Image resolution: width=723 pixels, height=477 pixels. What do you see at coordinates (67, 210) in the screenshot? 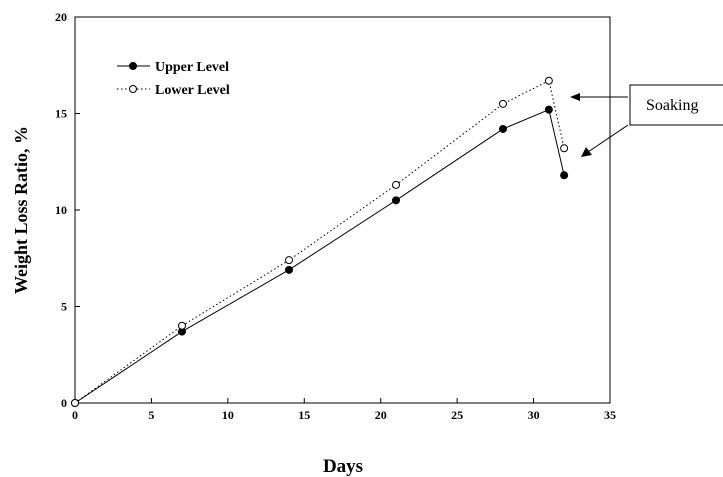
I see `y-axis: 0 5 10 15 20` at bounding box center [67, 210].